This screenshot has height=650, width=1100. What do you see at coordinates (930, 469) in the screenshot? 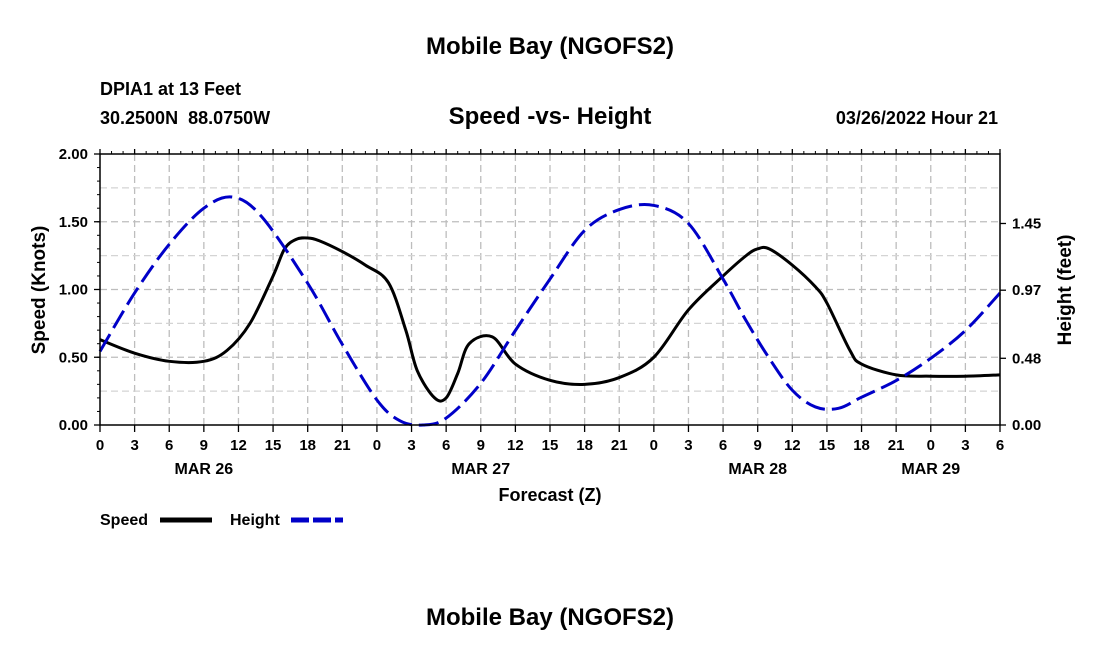
I see `date-label: MAR 29` at bounding box center [930, 469].